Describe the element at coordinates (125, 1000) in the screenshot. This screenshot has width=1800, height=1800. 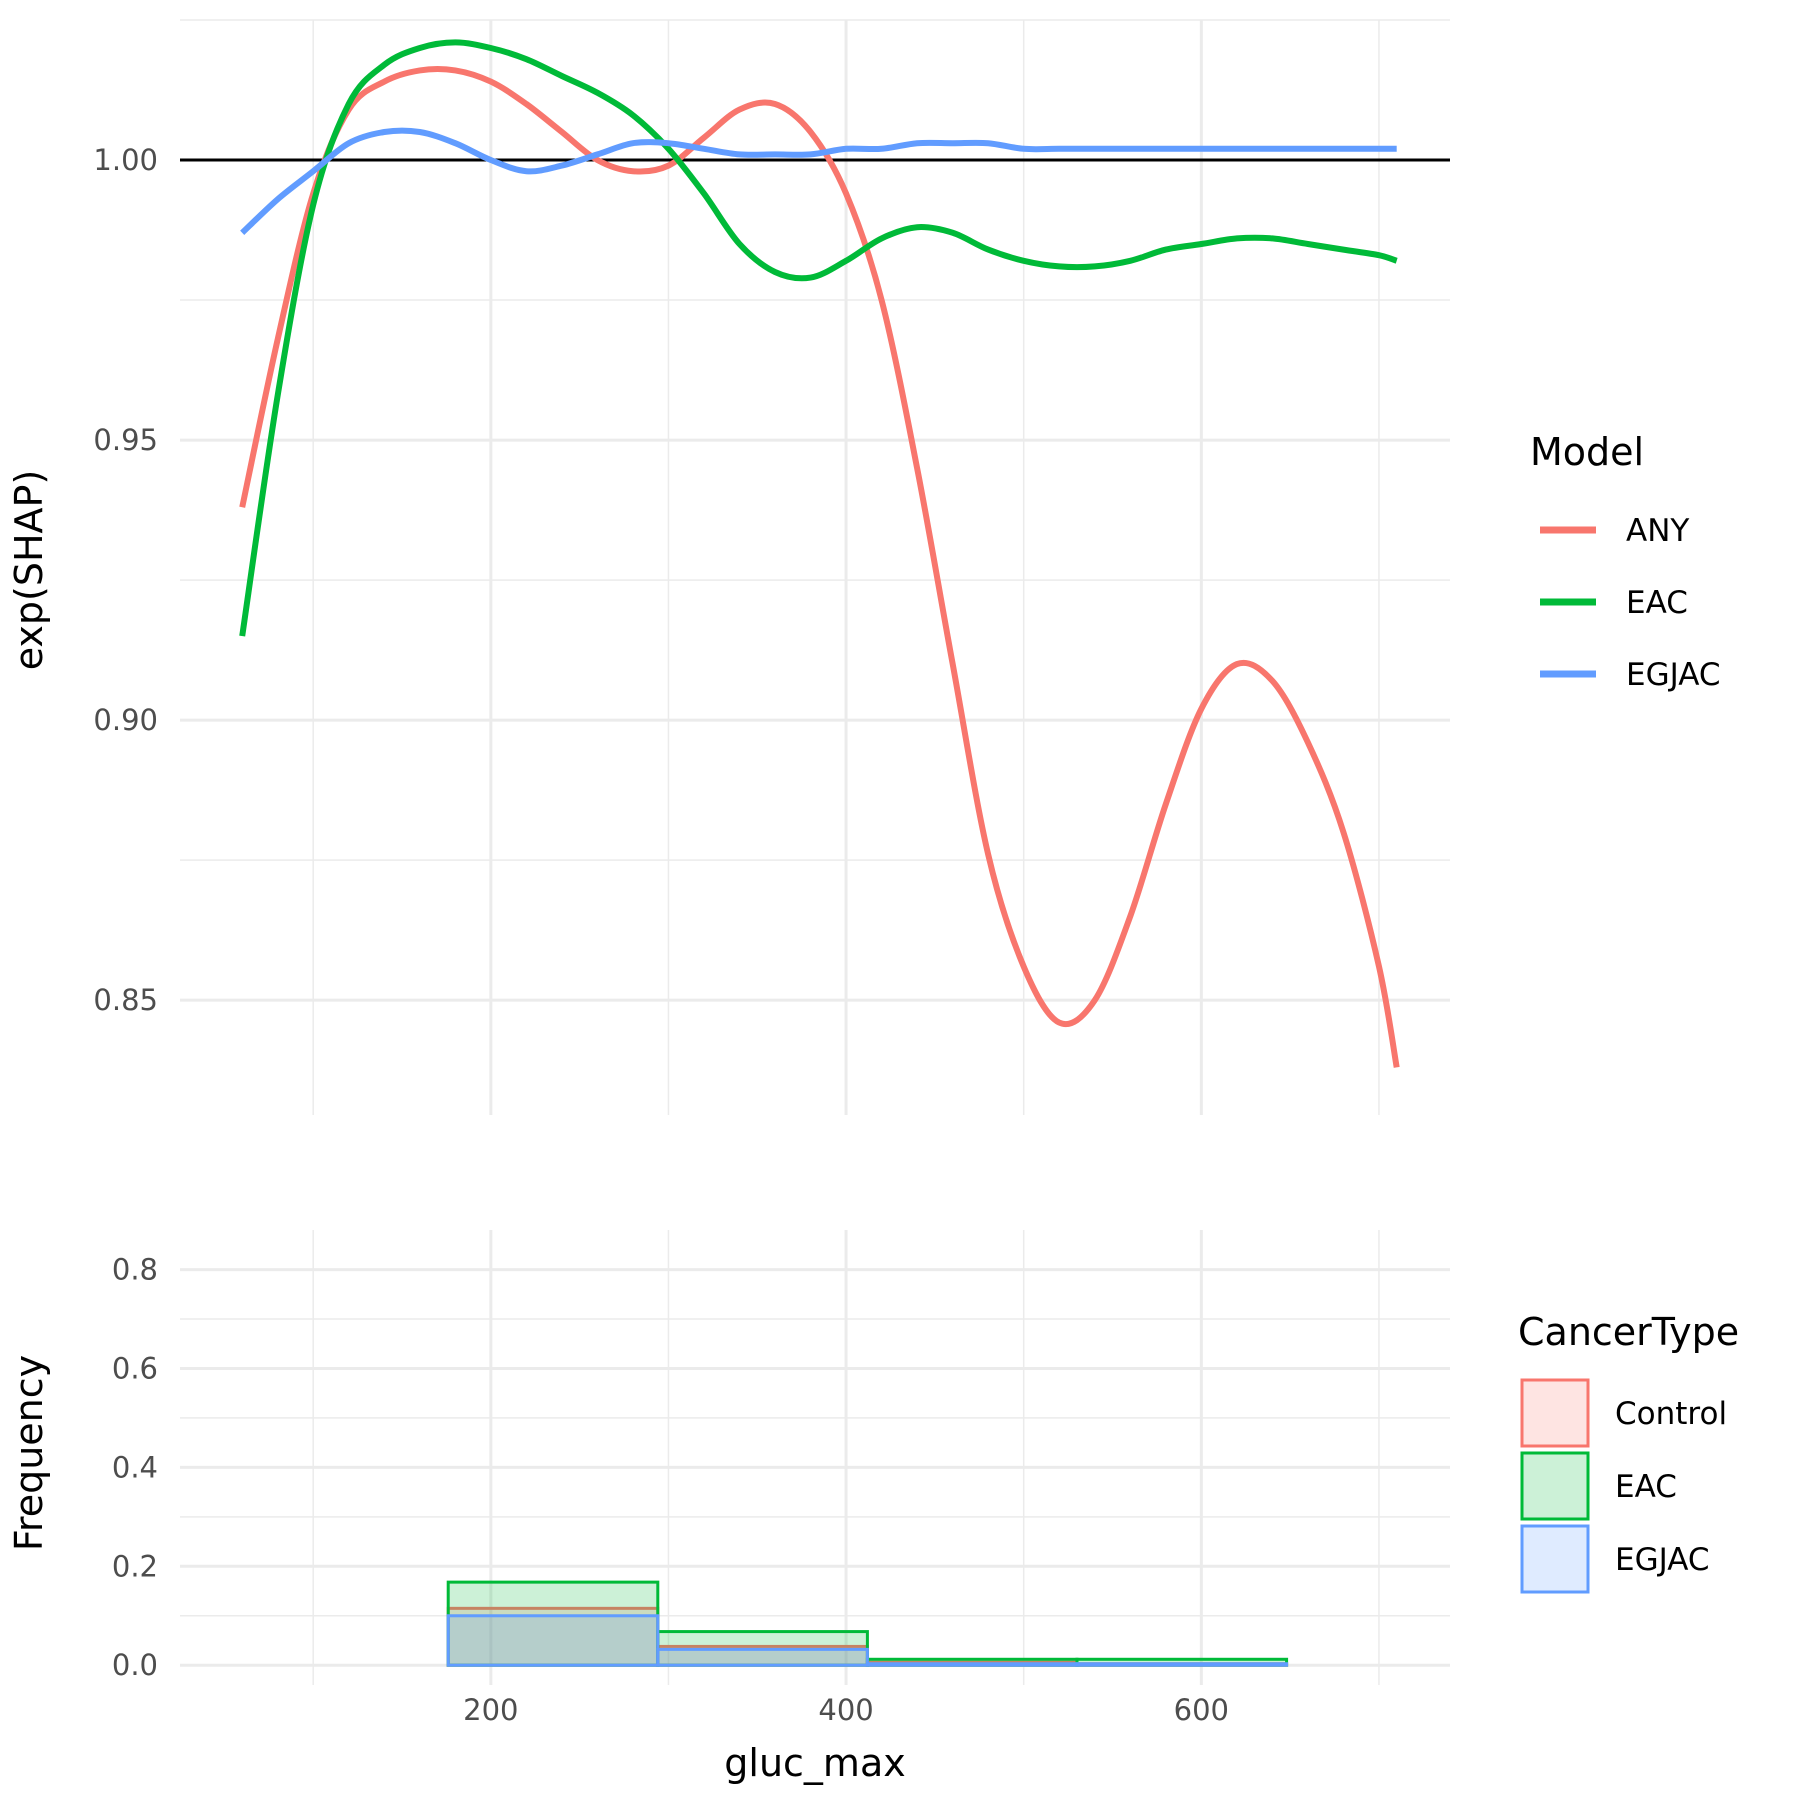
I see `top-y-tick-label: 0.85` at that location.